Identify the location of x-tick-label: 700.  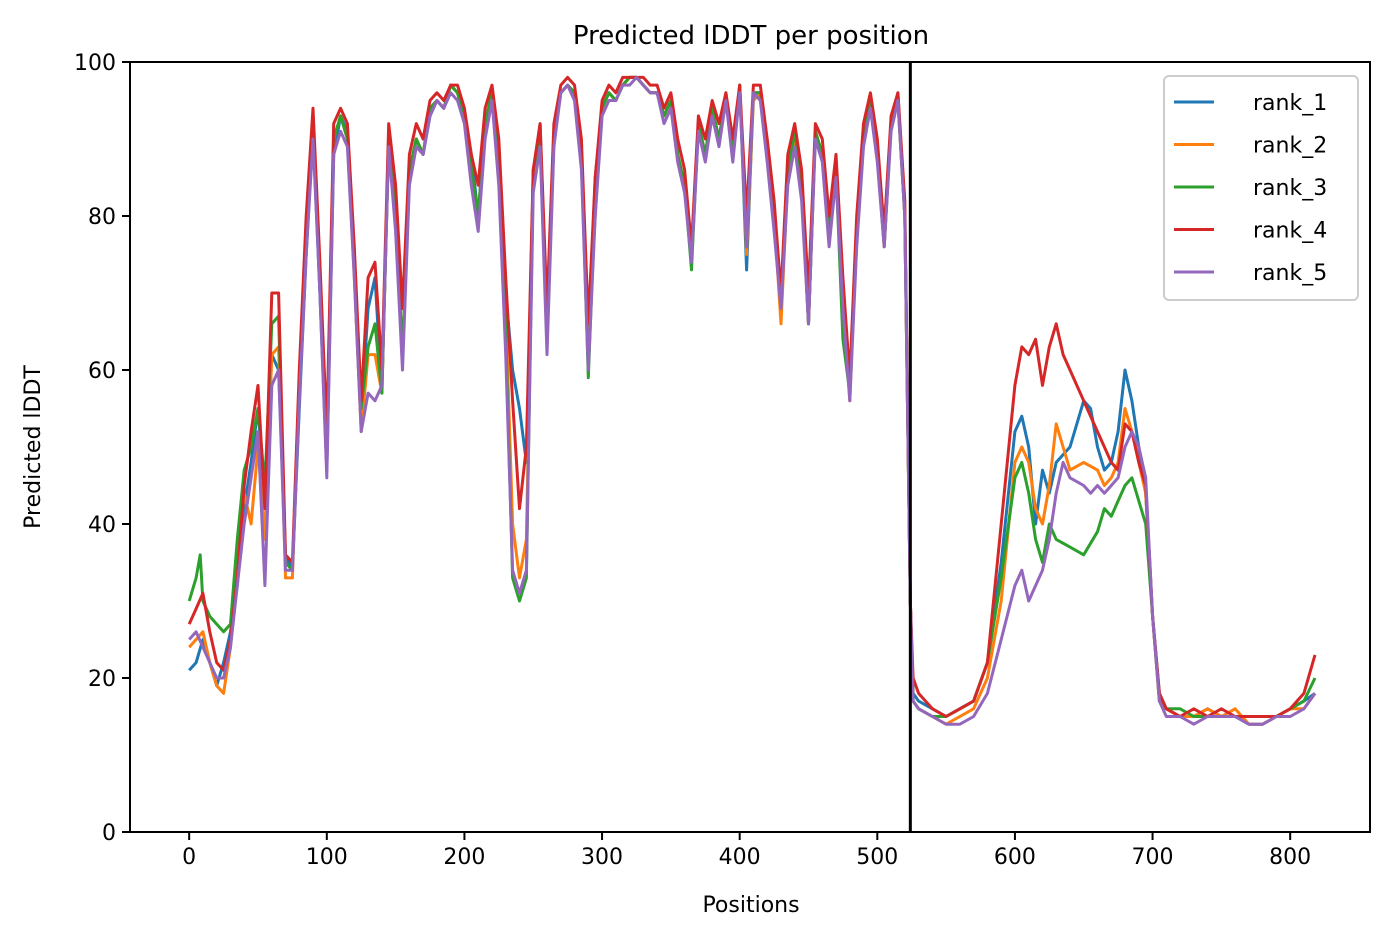
(1153, 857).